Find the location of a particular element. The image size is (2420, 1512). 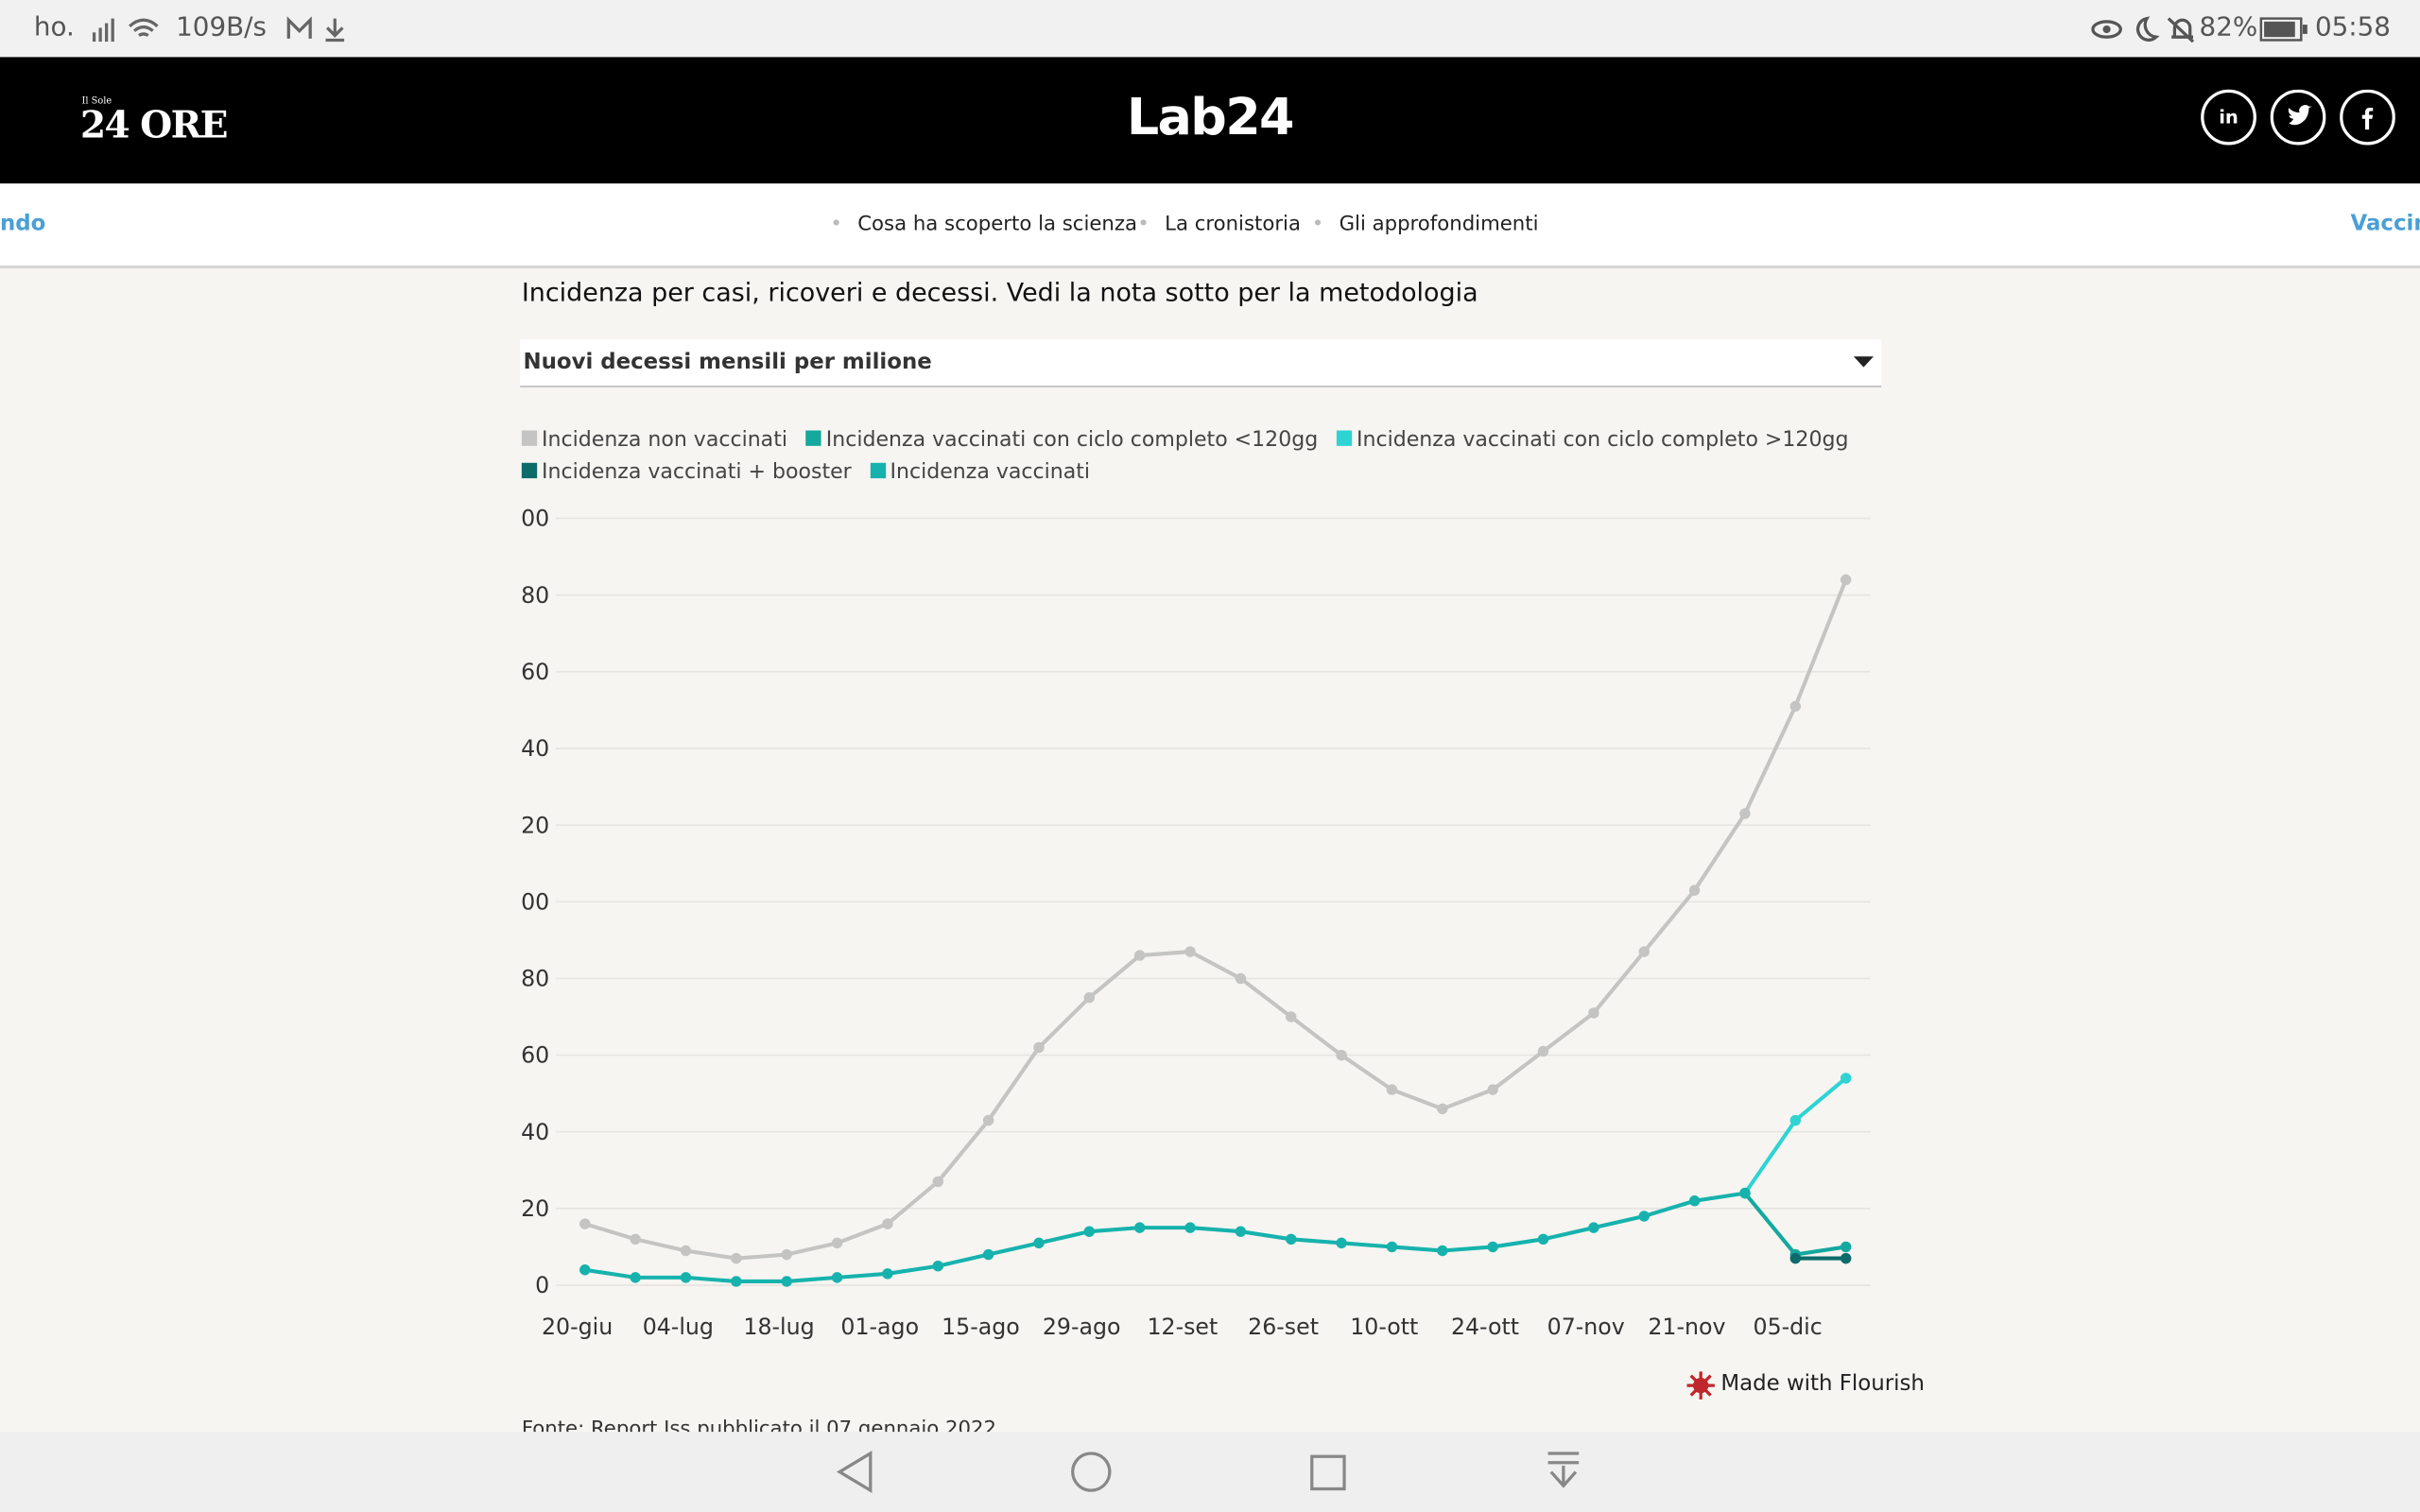

x-tick-label: 24-ott is located at coordinates (1485, 1327).